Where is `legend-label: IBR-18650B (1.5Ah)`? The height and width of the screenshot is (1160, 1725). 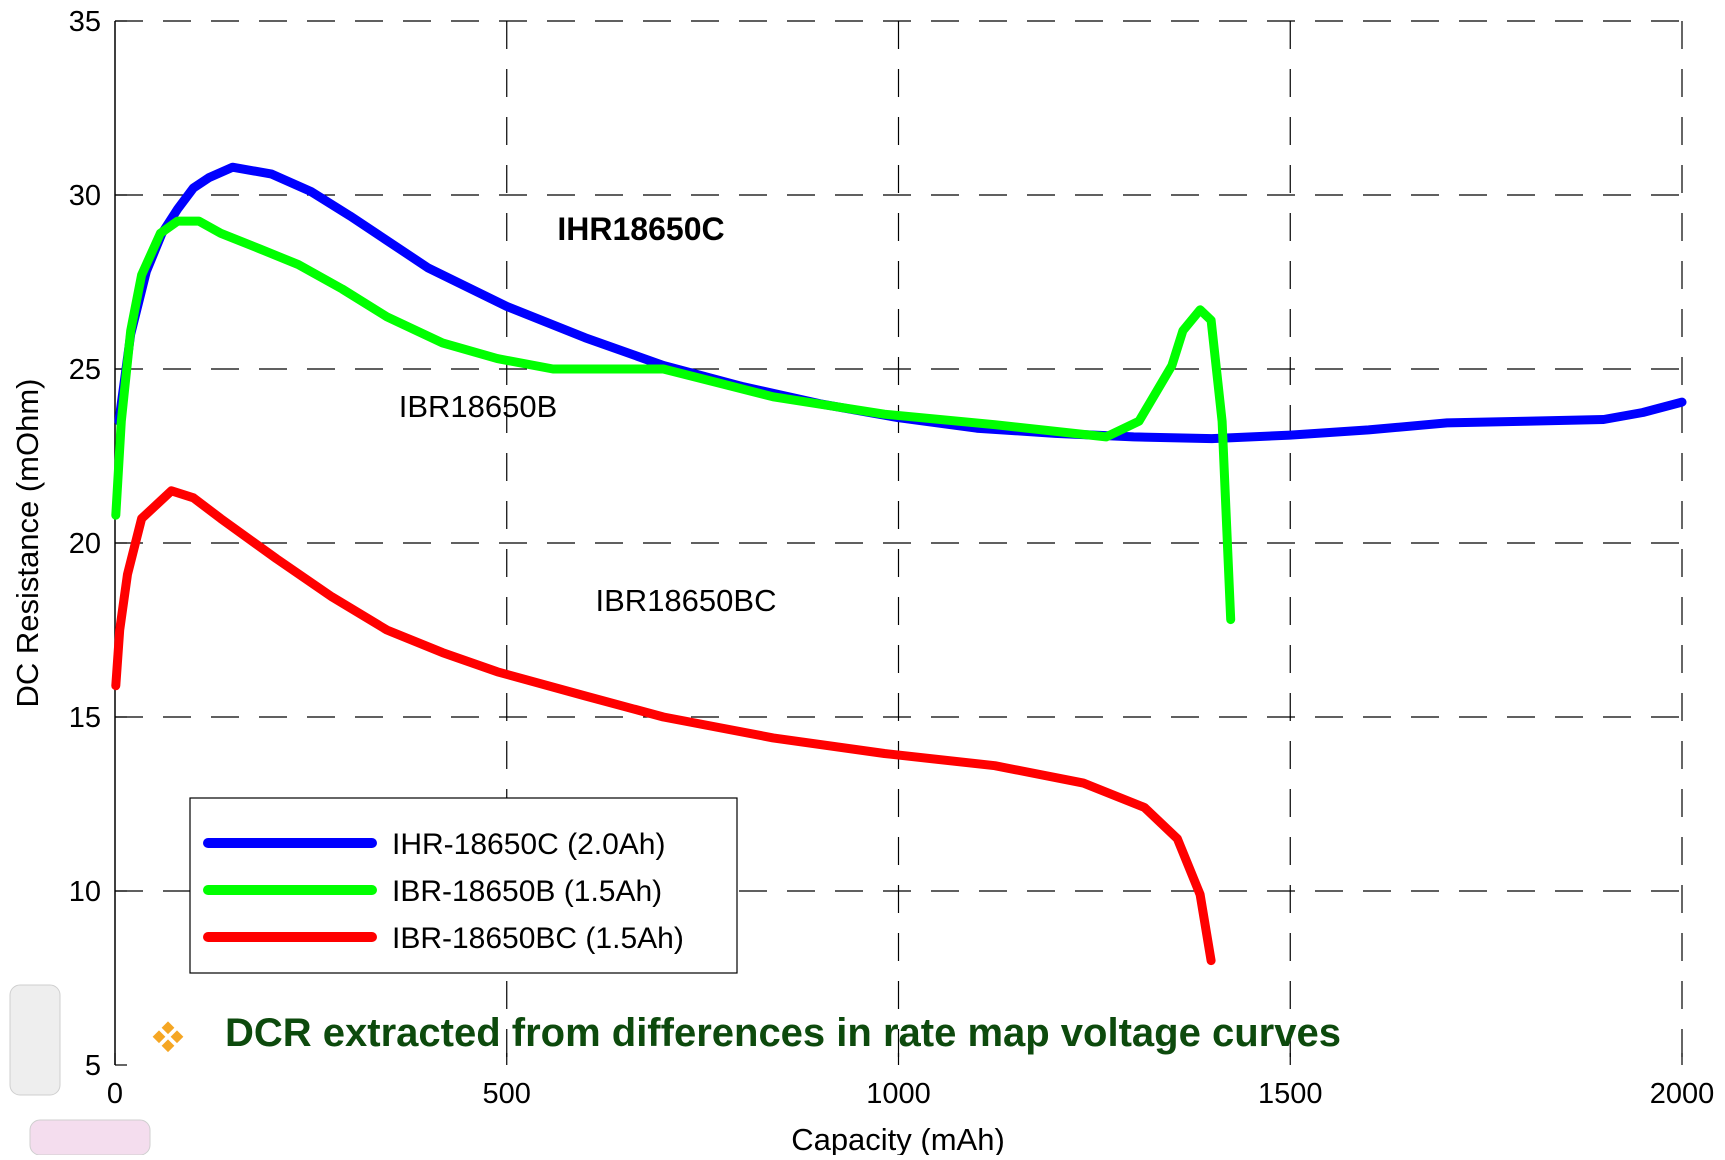 legend-label: IBR-18650B (1.5Ah) is located at coordinates (527, 891).